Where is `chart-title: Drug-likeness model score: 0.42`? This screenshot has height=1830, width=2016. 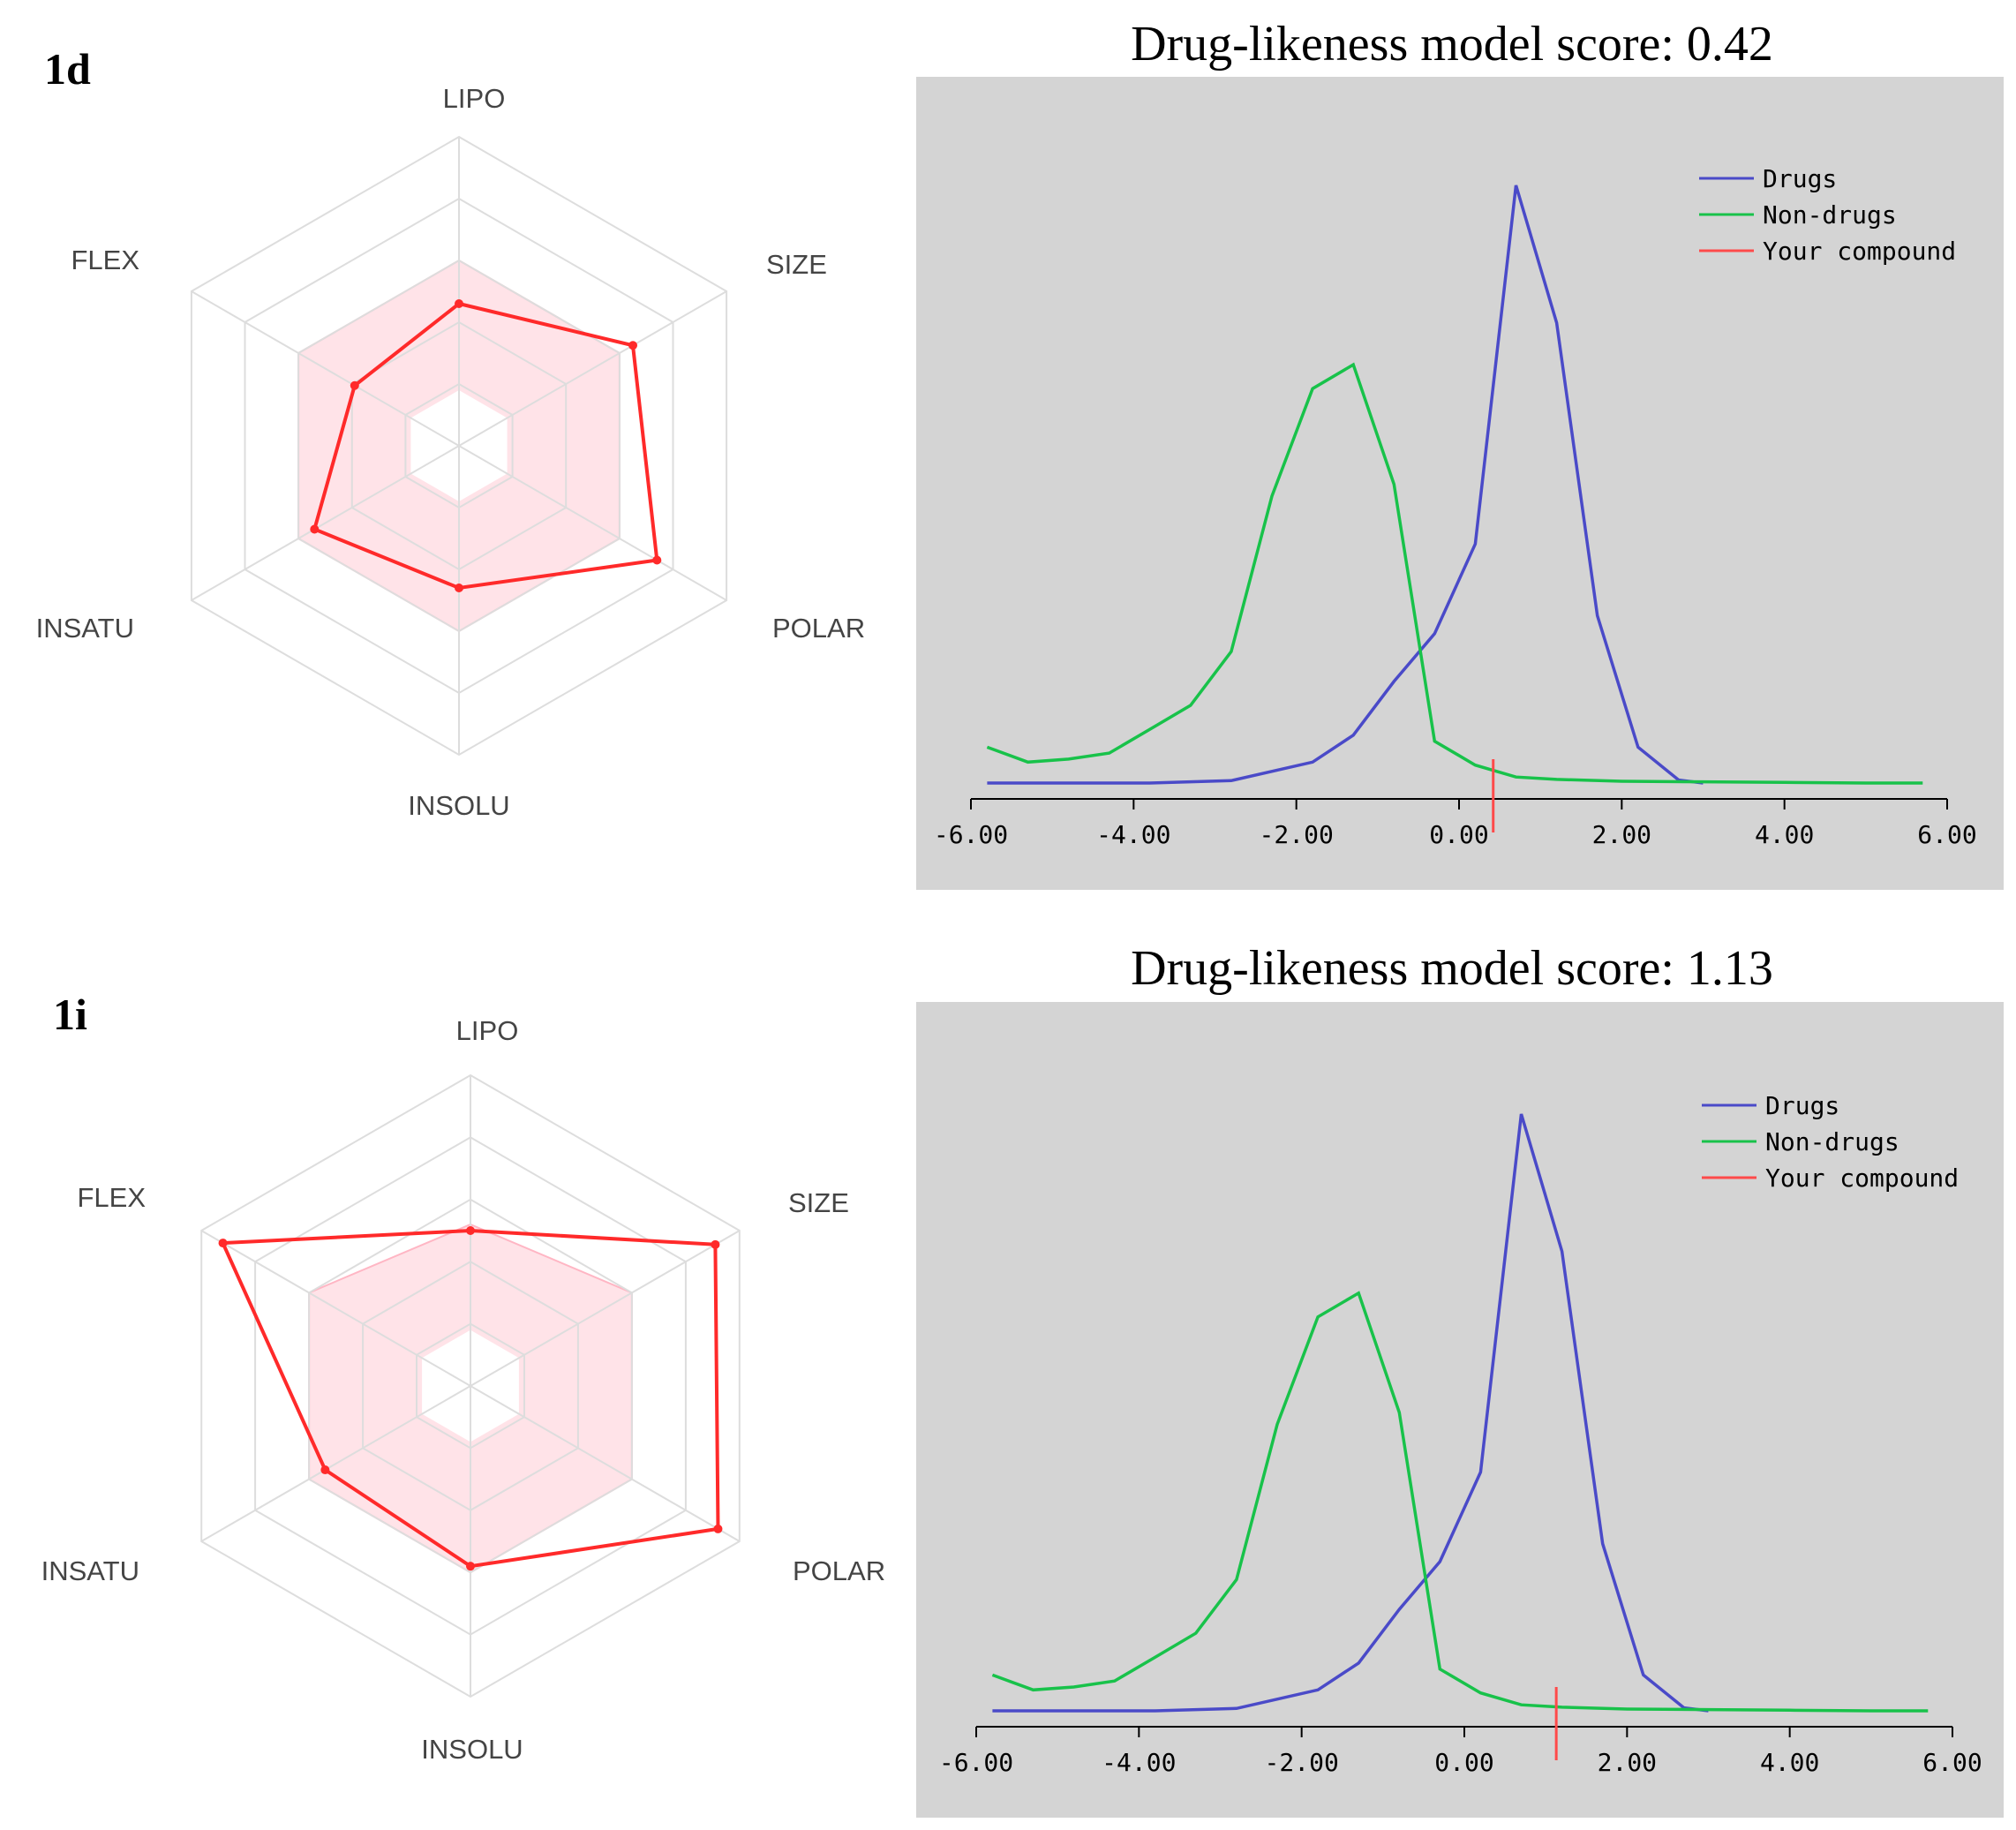
chart-title: Drug-likeness model score: 0.42 is located at coordinates (1452, 44).